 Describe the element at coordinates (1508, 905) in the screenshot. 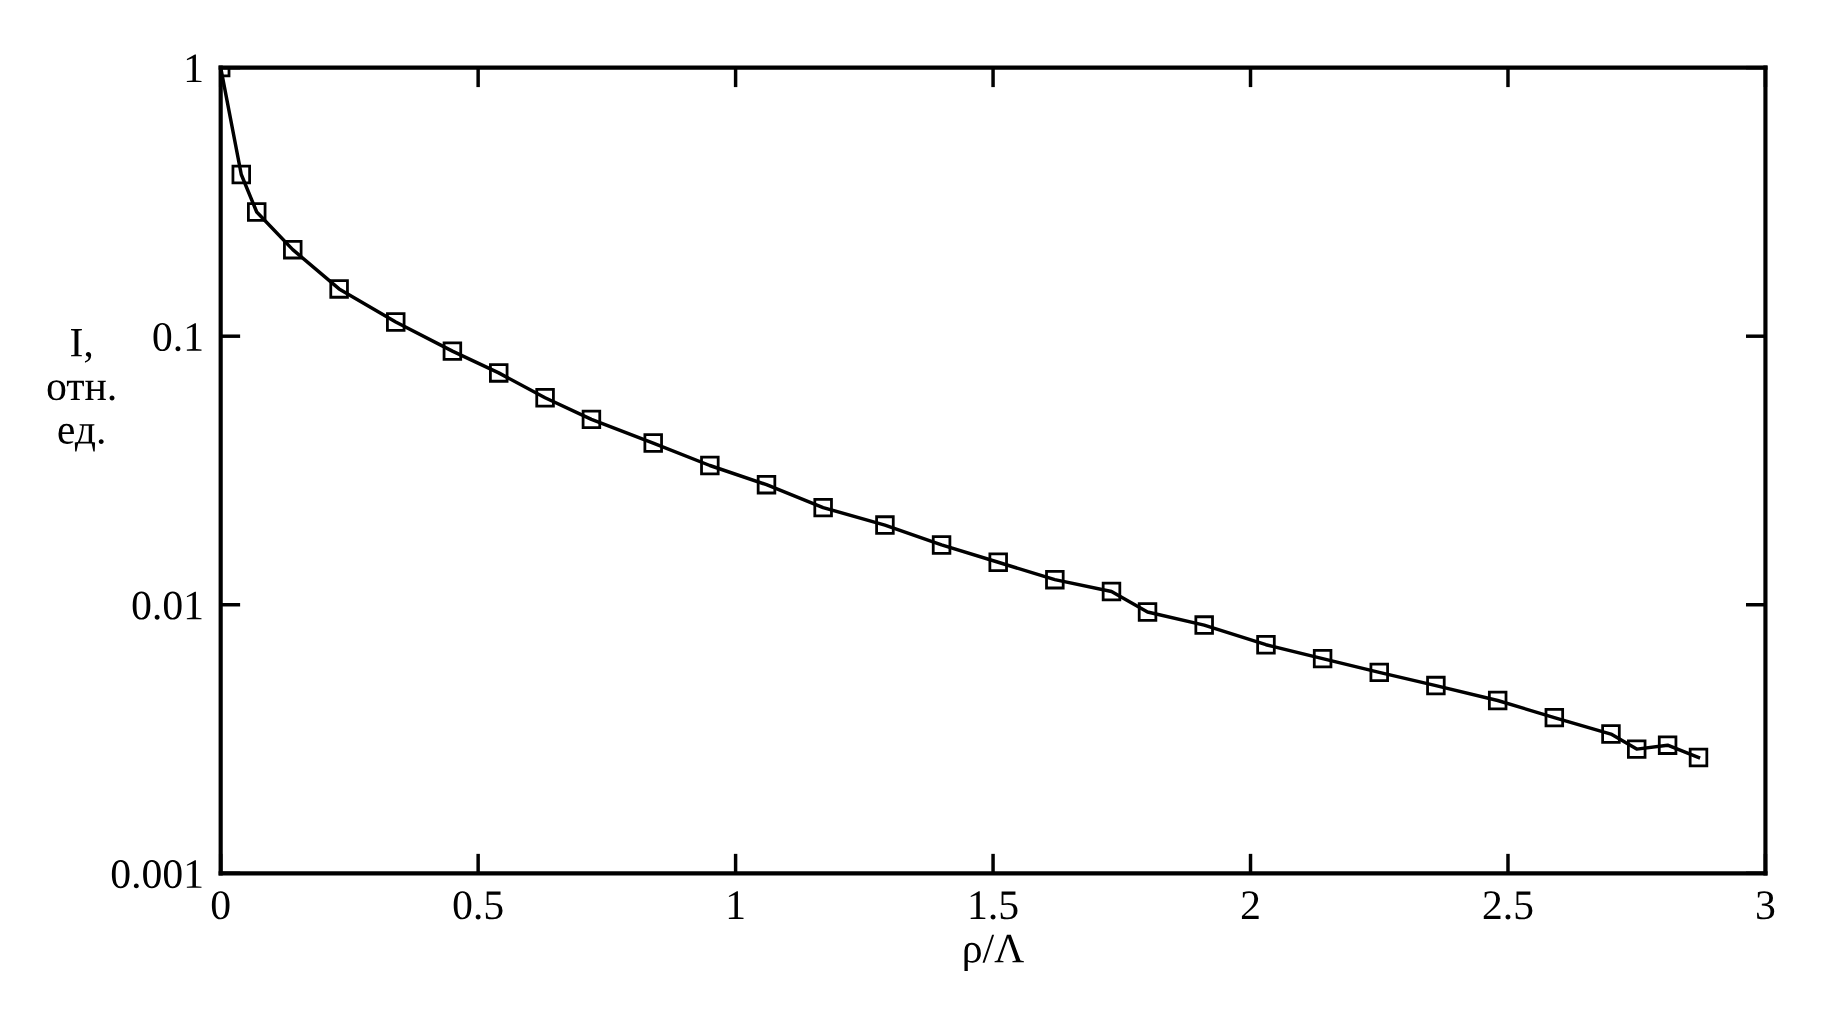

I see `x-tick-label: 2.5` at that location.